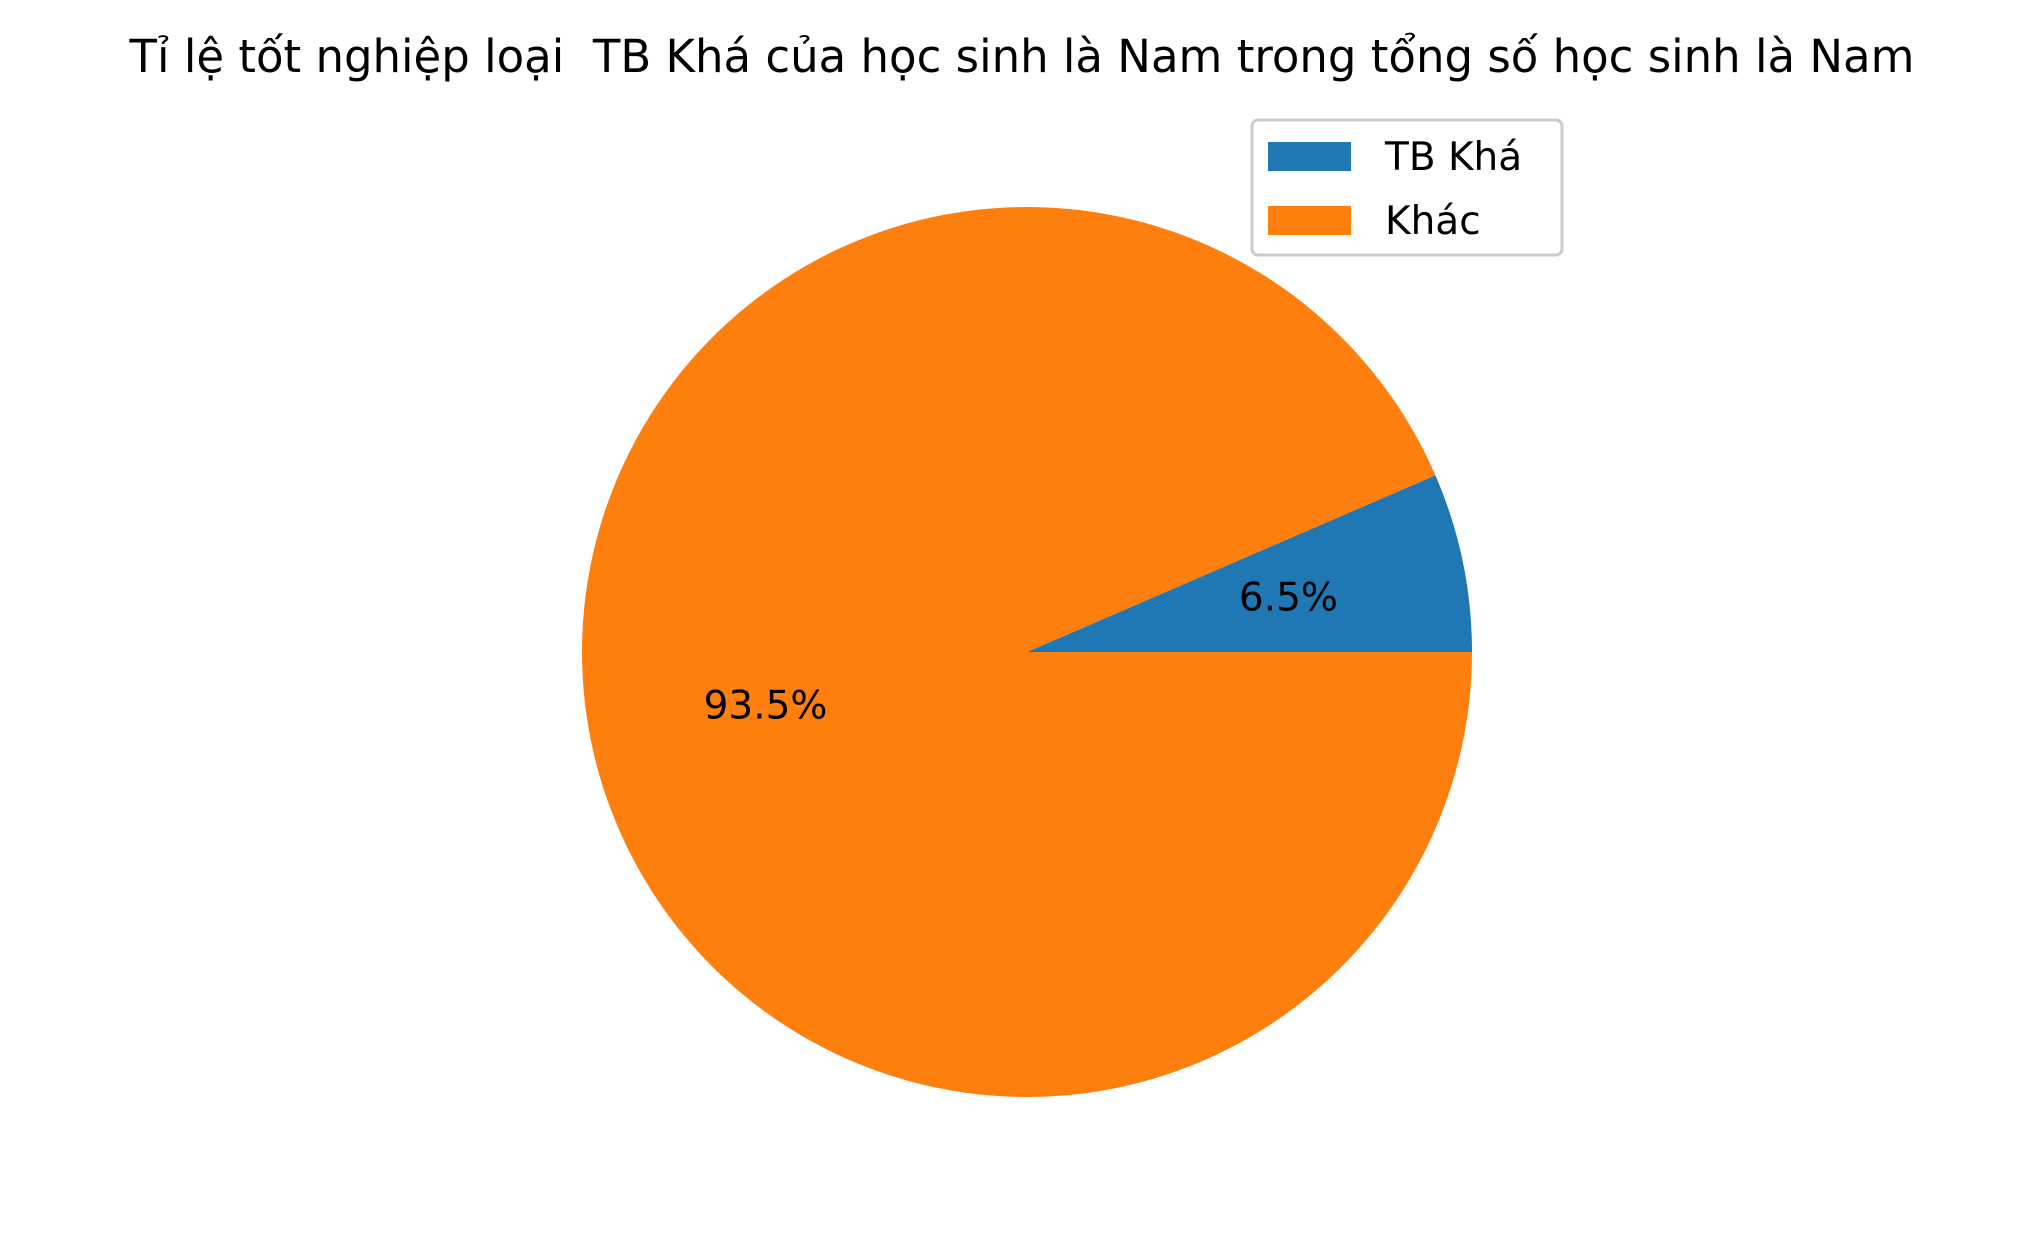 The width and height of the screenshot is (2044, 1236). What do you see at coordinates (1288, 597) in the screenshot?
I see `pie-percent-label-0: 6.5%` at bounding box center [1288, 597].